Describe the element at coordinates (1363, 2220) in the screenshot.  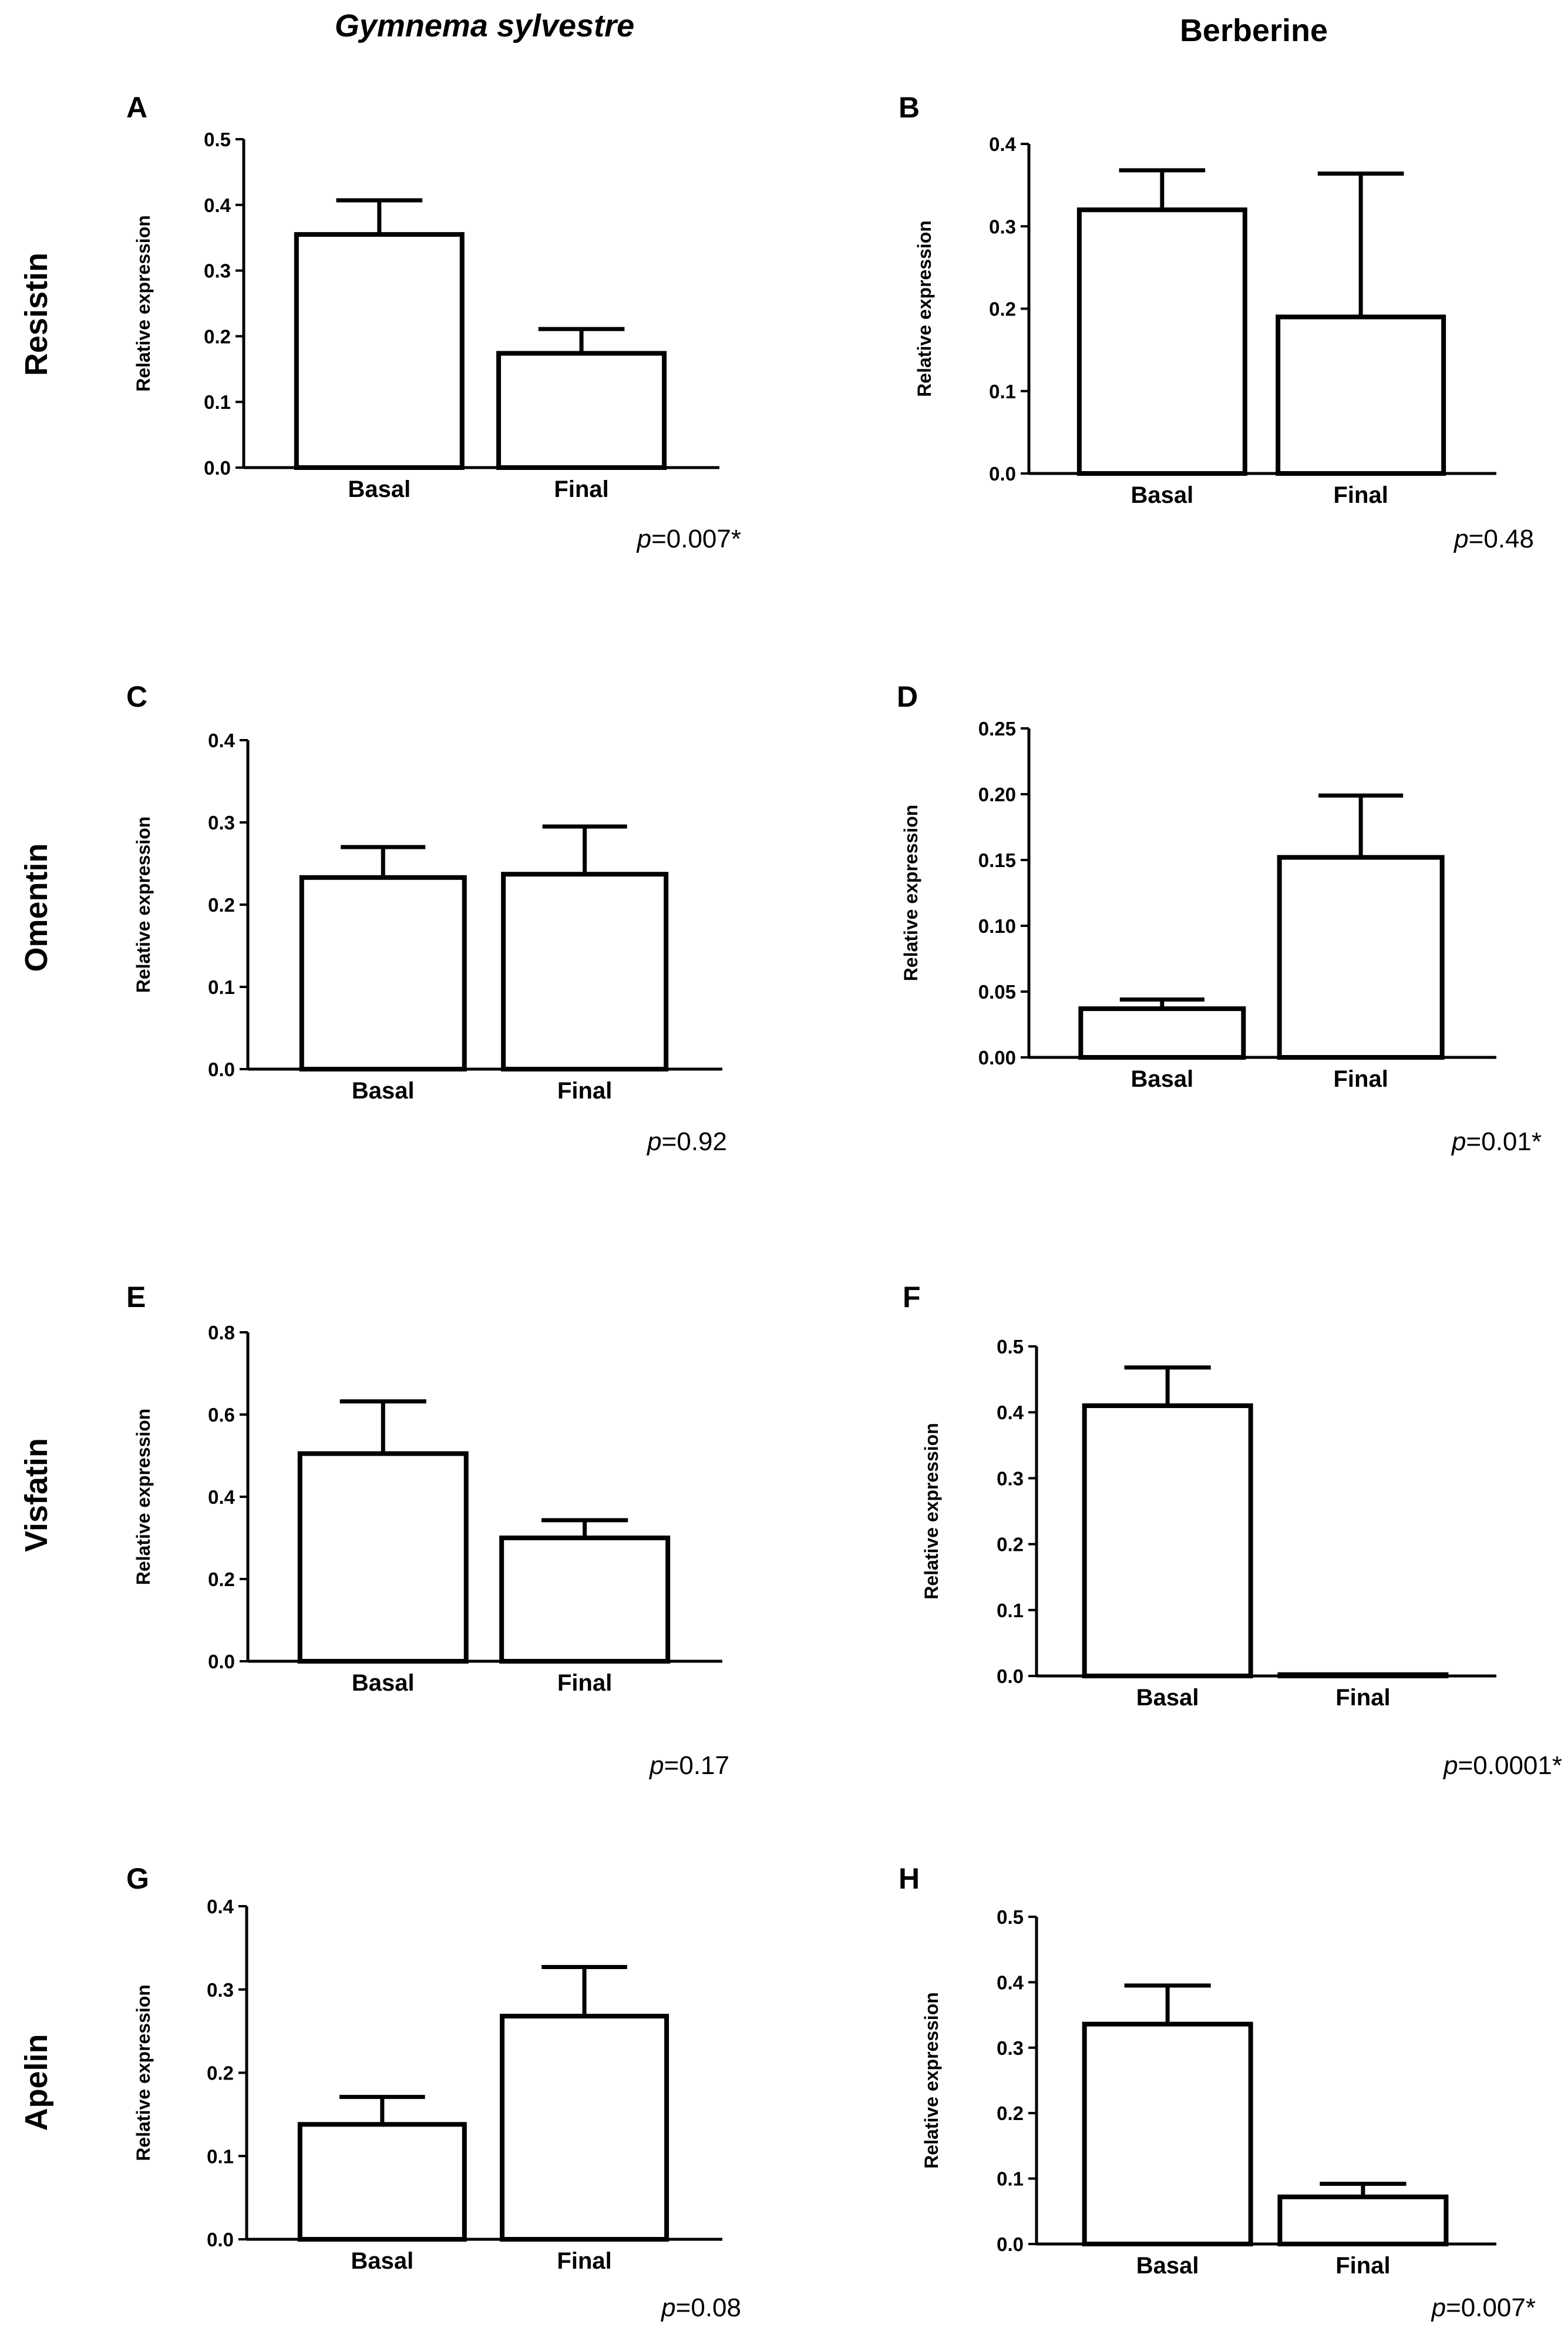
I see `bar-h-final` at that location.